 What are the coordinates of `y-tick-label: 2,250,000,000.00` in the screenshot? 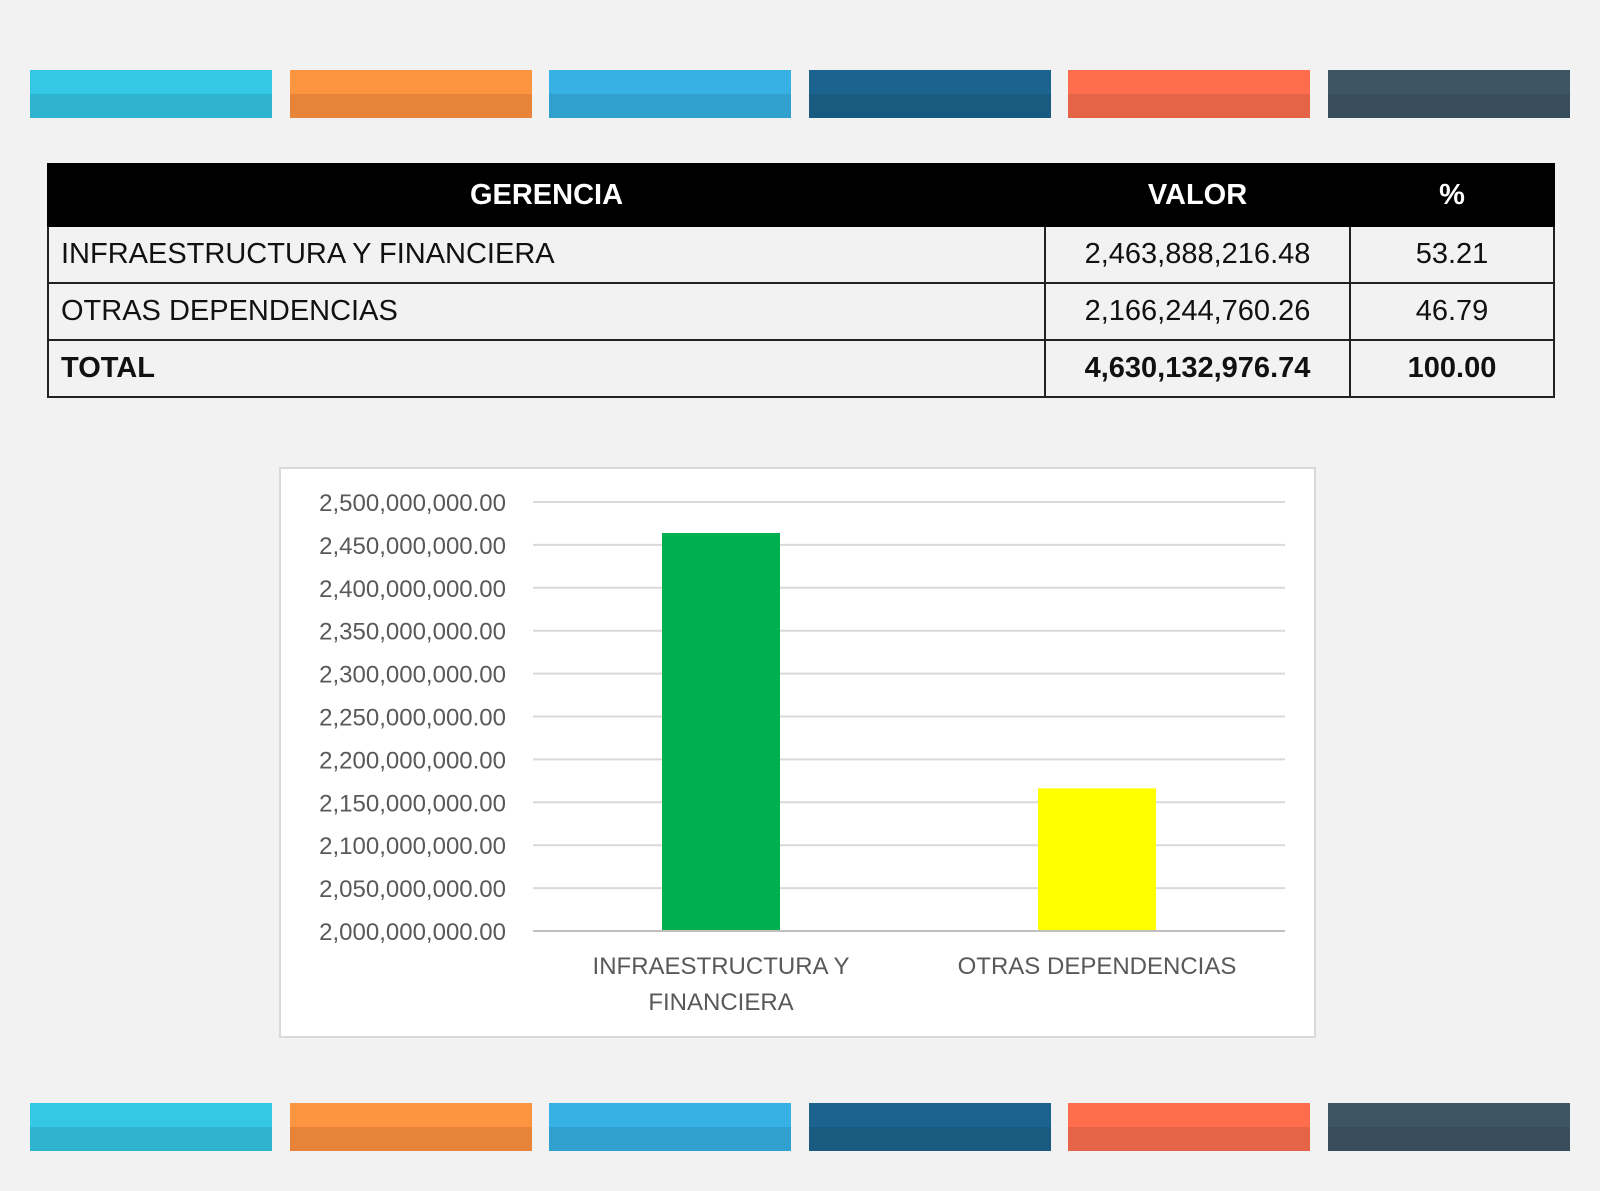 It's located at (412, 718).